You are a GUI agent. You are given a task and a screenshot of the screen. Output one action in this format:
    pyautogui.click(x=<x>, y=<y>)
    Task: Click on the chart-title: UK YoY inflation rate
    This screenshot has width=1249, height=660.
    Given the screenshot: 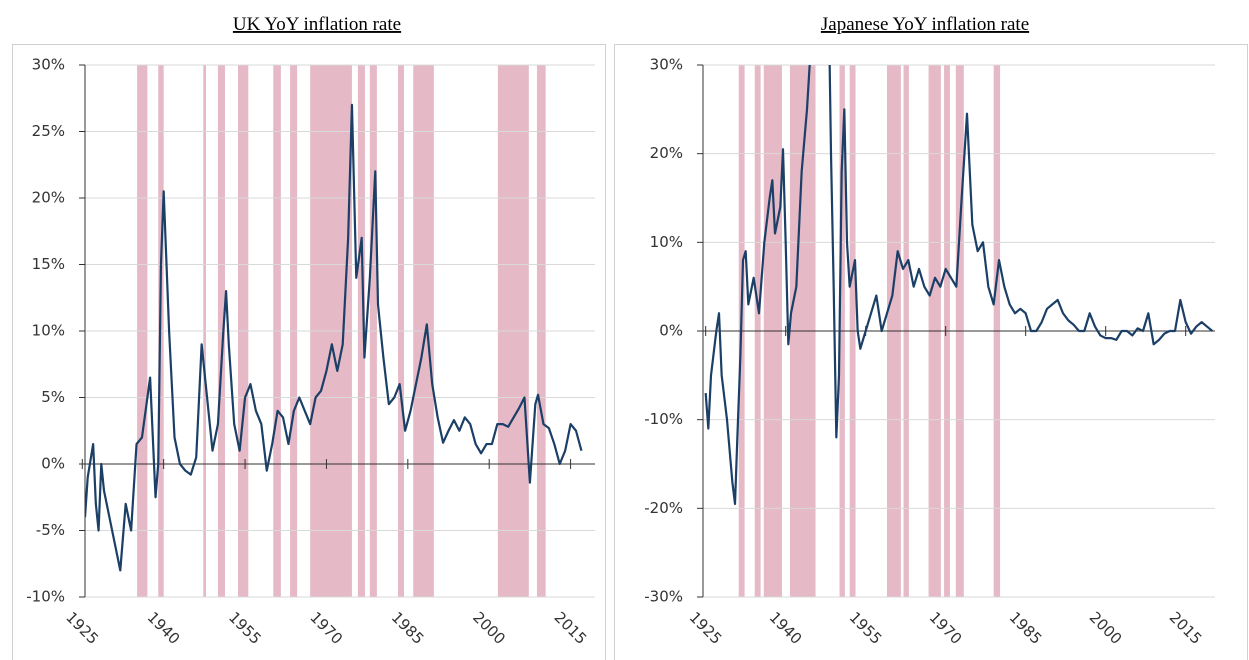 What is the action you would take?
    pyautogui.click(x=317, y=24)
    